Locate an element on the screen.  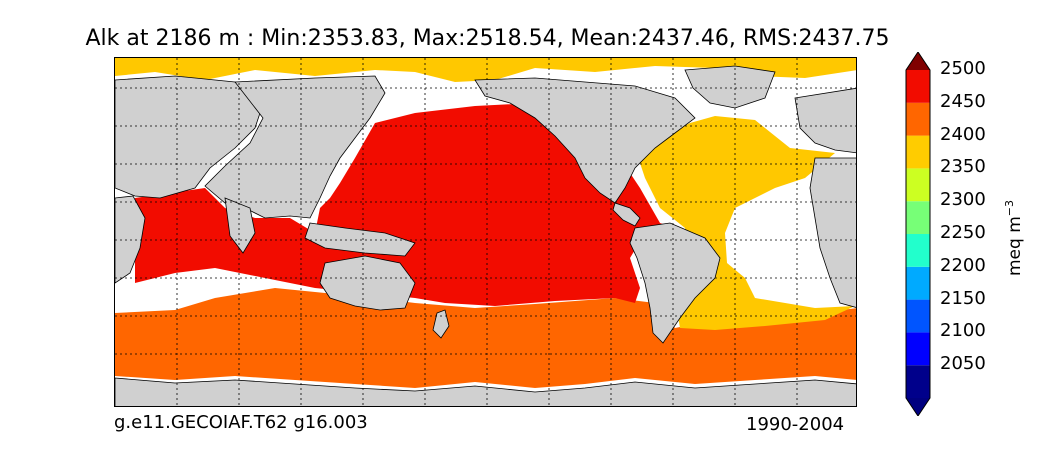
colorbar-tick-label: 2200 is located at coordinates (963, 265).